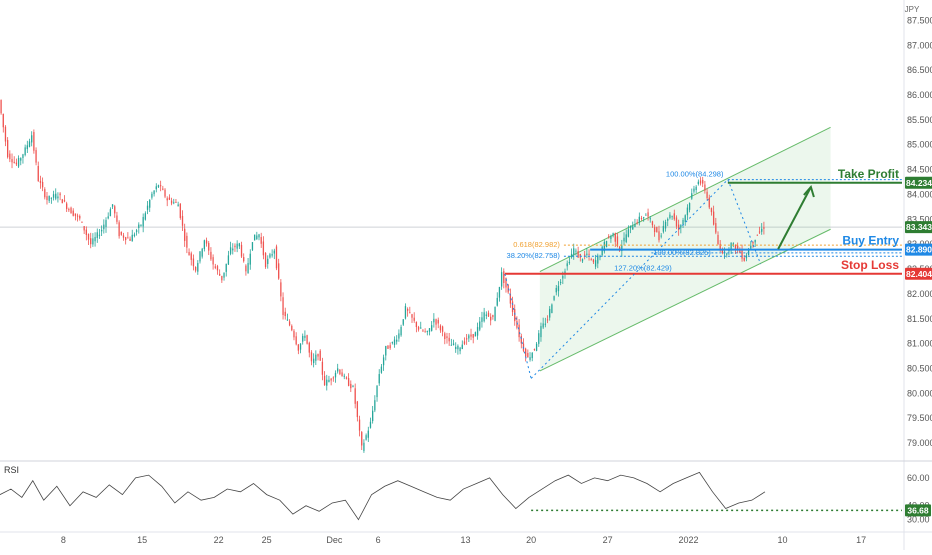 This screenshot has width=932, height=555. Describe the element at coordinates (919, 250) in the screenshot. I see `buy-entry-price-tag-text: 82.890` at that location.